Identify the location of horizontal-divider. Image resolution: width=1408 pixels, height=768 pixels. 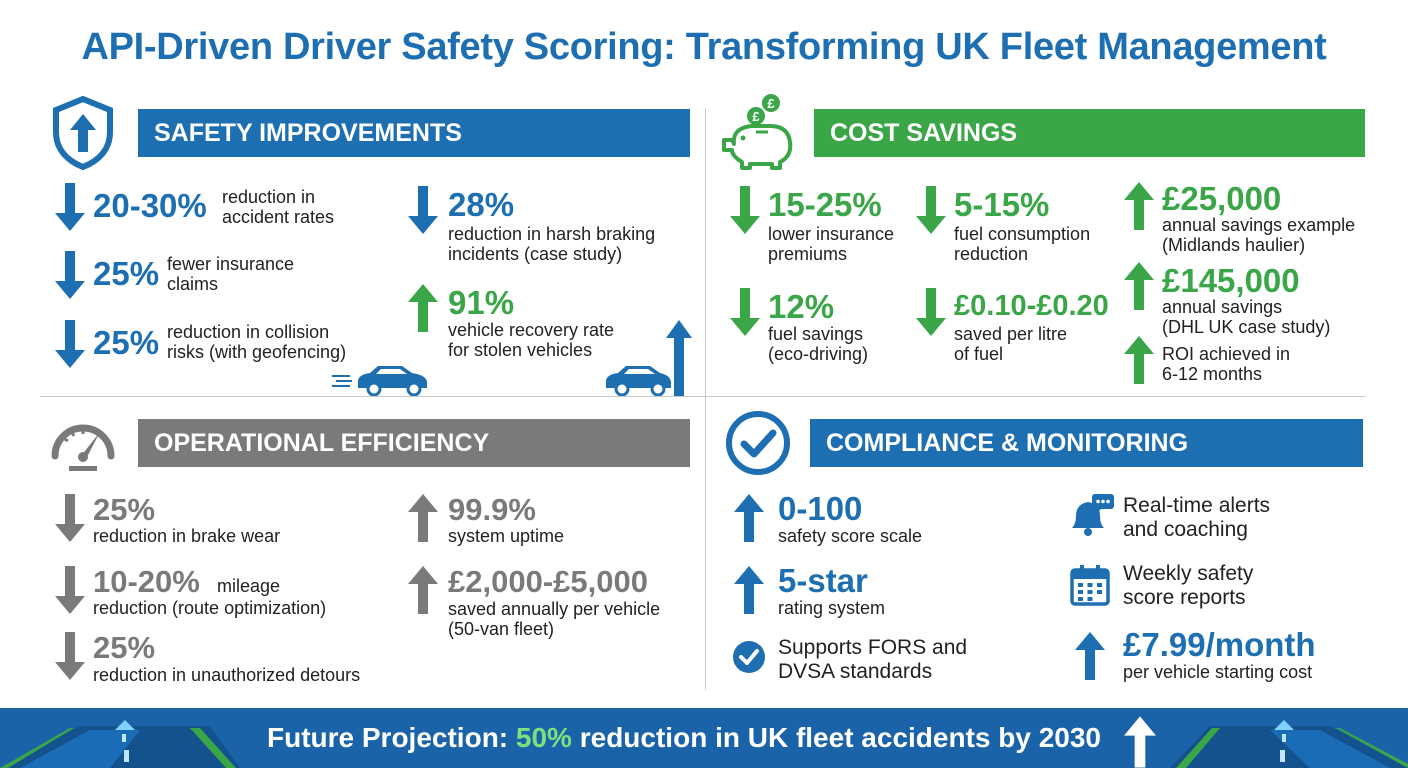
(702, 396).